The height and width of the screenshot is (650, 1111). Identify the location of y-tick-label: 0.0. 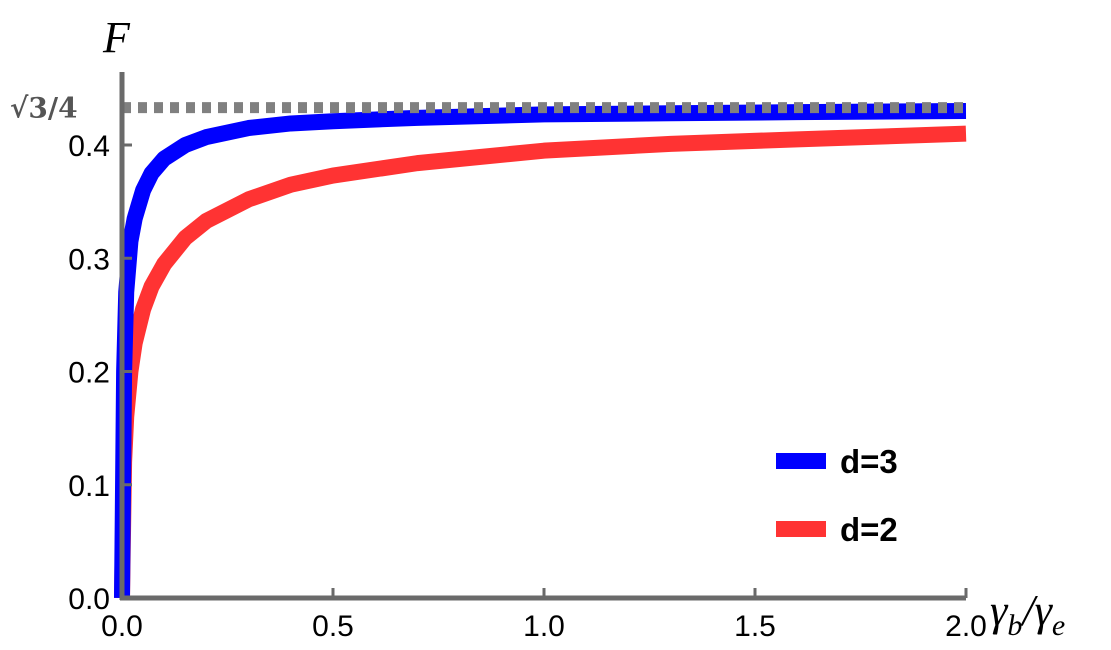
(89, 599).